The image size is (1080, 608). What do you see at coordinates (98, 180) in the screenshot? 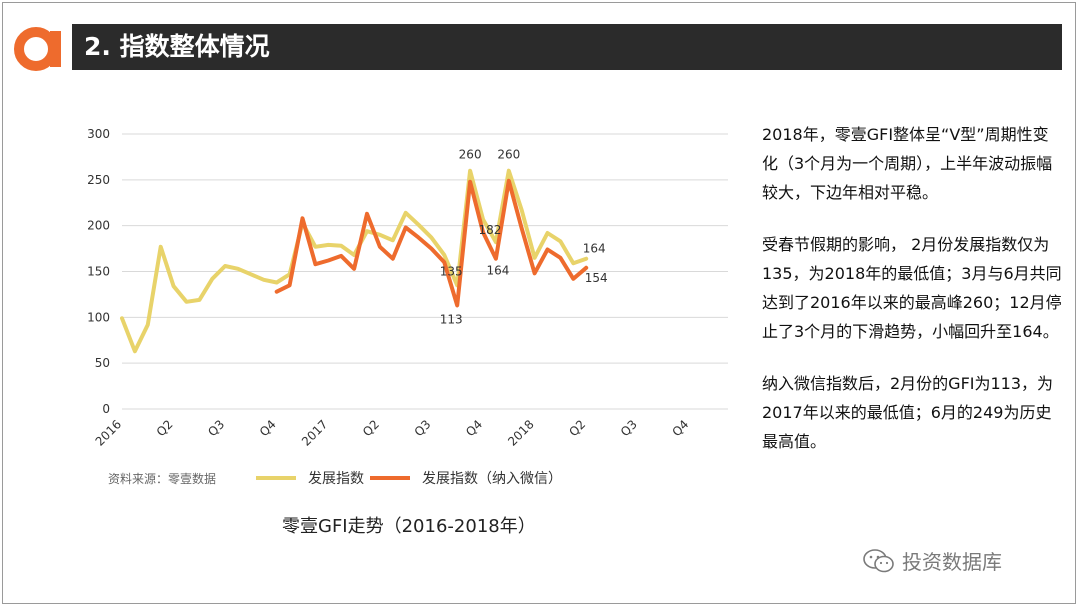
I see `y-tick-label: 250` at bounding box center [98, 180].